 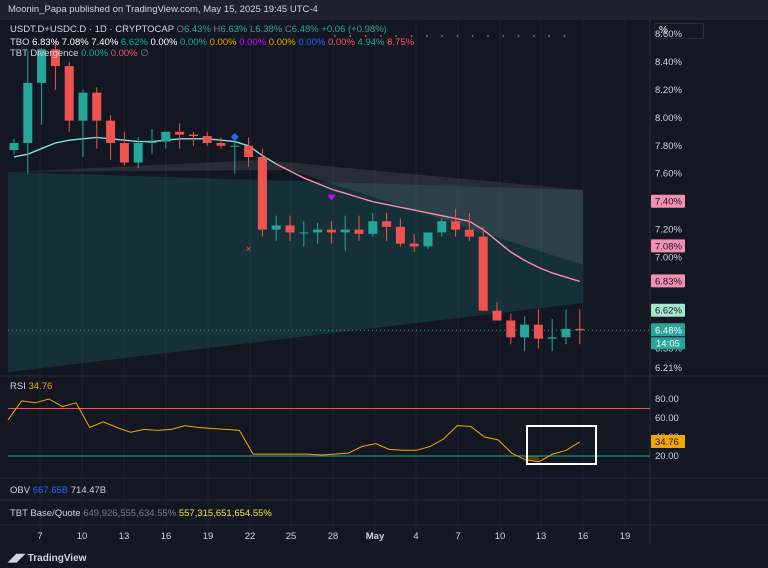 What do you see at coordinates (679, 31) in the screenshot?
I see `axis-mode-button: %` at bounding box center [679, 31].